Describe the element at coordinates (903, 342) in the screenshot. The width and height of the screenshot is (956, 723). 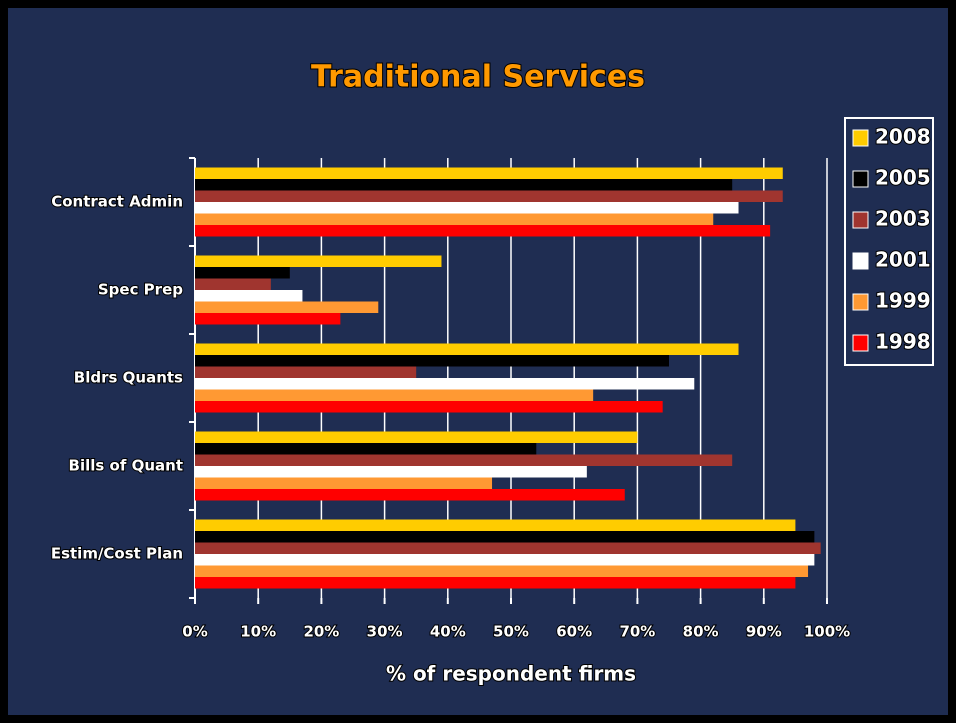
I see `legend-label: 1998` at that location.